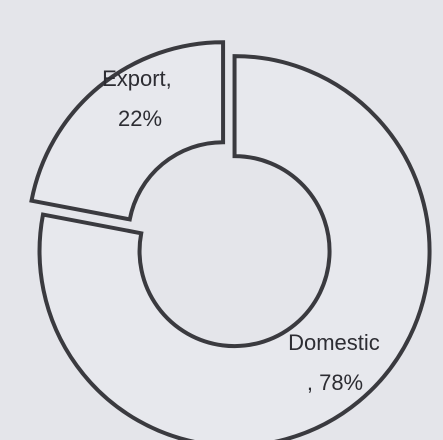 This screenshot has height=440, width=443. What do you see at coordinates (335, 382) in the screenshot?
I see `data-label-domestic-line2: , 78%` at bounding box center [335, 382].